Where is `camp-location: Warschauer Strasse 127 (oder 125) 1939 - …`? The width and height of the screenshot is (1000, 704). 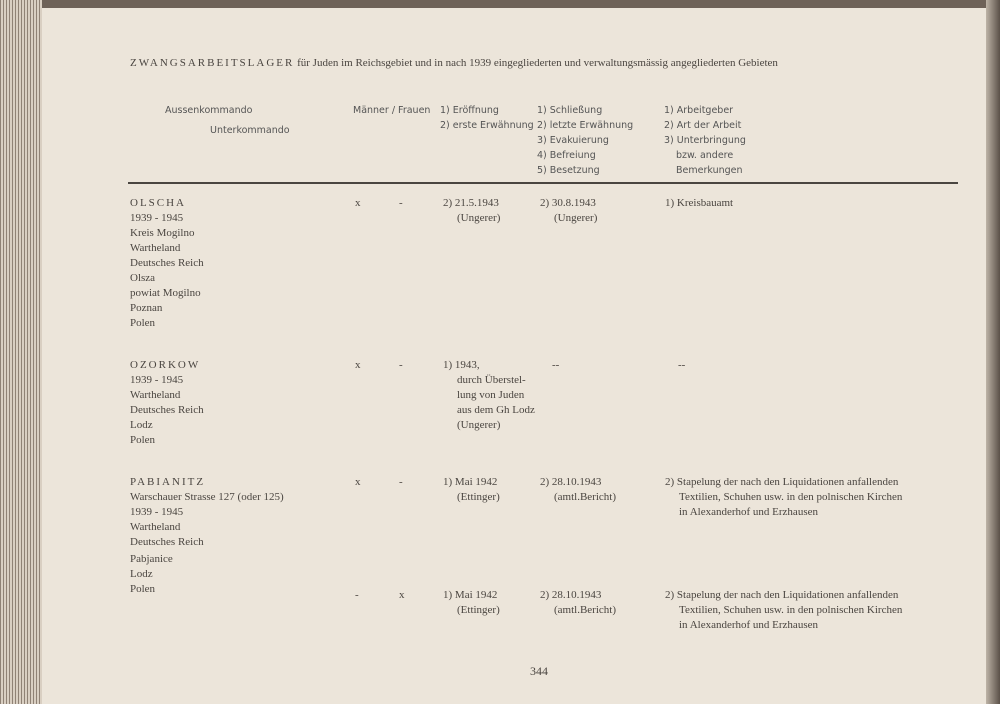
camp-location: Warschauer Strasse 127 (oder 125) 1939 - … is located at coordinates (207, 520).